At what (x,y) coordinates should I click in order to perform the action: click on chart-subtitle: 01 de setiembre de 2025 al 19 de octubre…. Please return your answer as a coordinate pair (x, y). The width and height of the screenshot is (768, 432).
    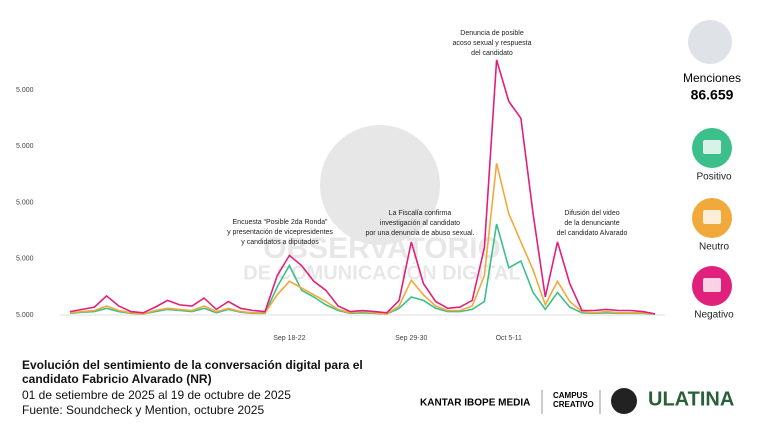
    Looking at the image, I should click on (156, 395).